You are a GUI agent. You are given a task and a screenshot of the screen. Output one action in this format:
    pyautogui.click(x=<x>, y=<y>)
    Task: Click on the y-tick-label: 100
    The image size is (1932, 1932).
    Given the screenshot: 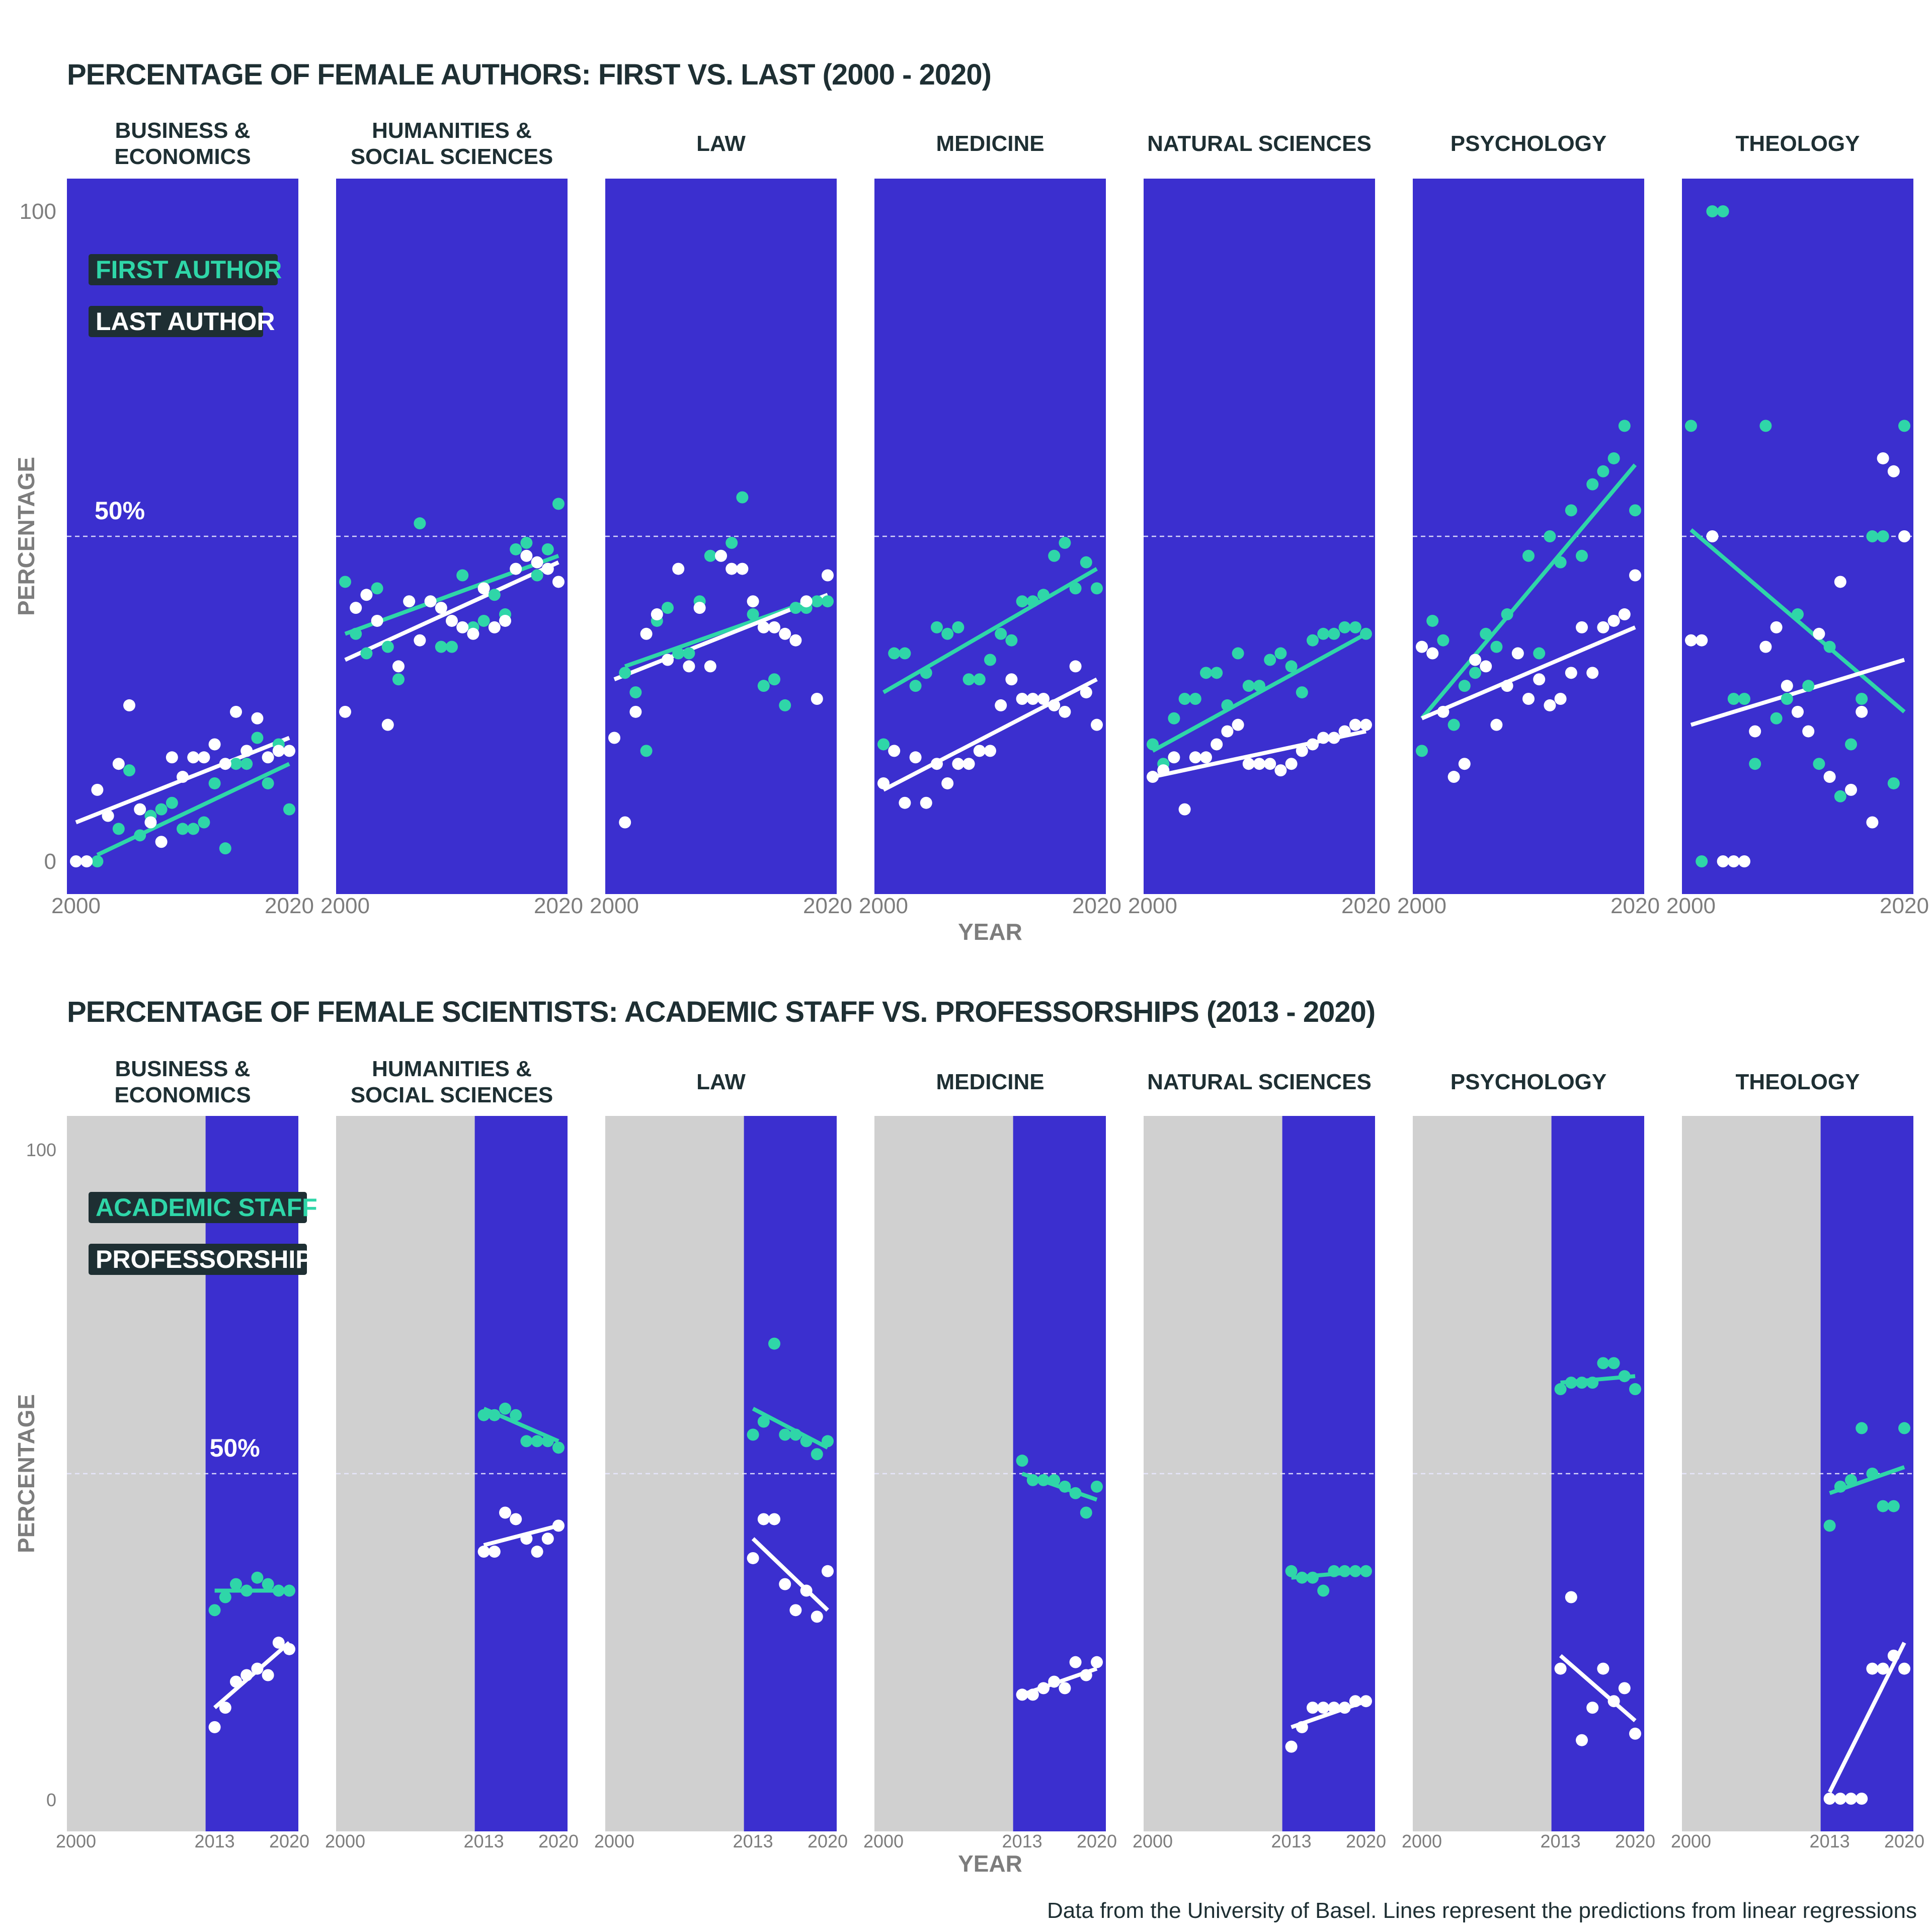 What is the action you would take?
    pyautogui.click(x=41, y=1150)
    